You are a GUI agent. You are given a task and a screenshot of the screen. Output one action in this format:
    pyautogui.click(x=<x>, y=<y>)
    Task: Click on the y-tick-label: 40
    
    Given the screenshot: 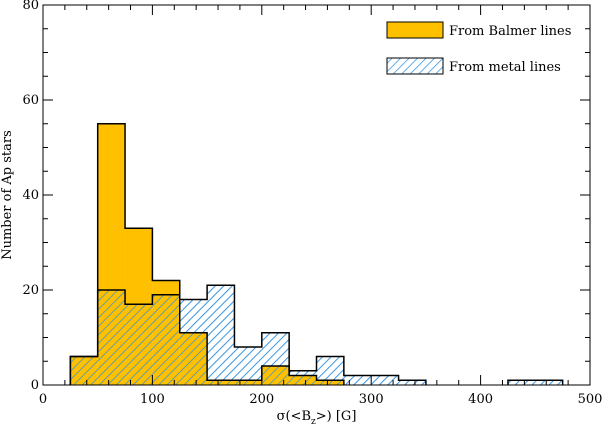 What is the action you would take?
    pyautogui.click(x=30, y=195)
    